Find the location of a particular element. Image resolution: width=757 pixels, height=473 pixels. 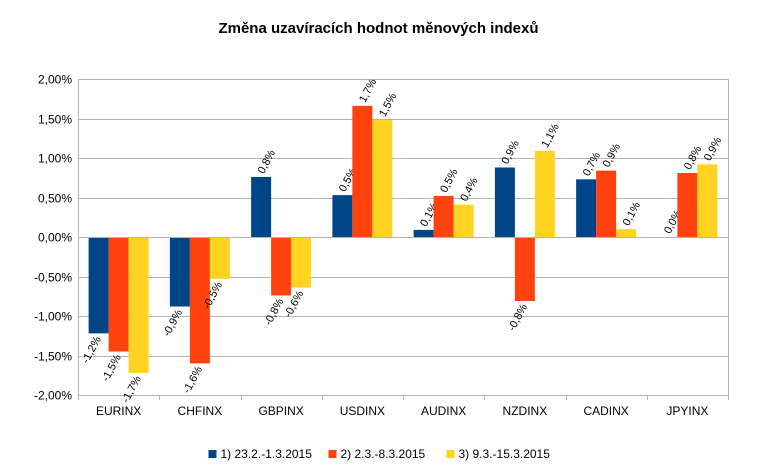

data-label: -1,6% is located at coordinates (193, 379).